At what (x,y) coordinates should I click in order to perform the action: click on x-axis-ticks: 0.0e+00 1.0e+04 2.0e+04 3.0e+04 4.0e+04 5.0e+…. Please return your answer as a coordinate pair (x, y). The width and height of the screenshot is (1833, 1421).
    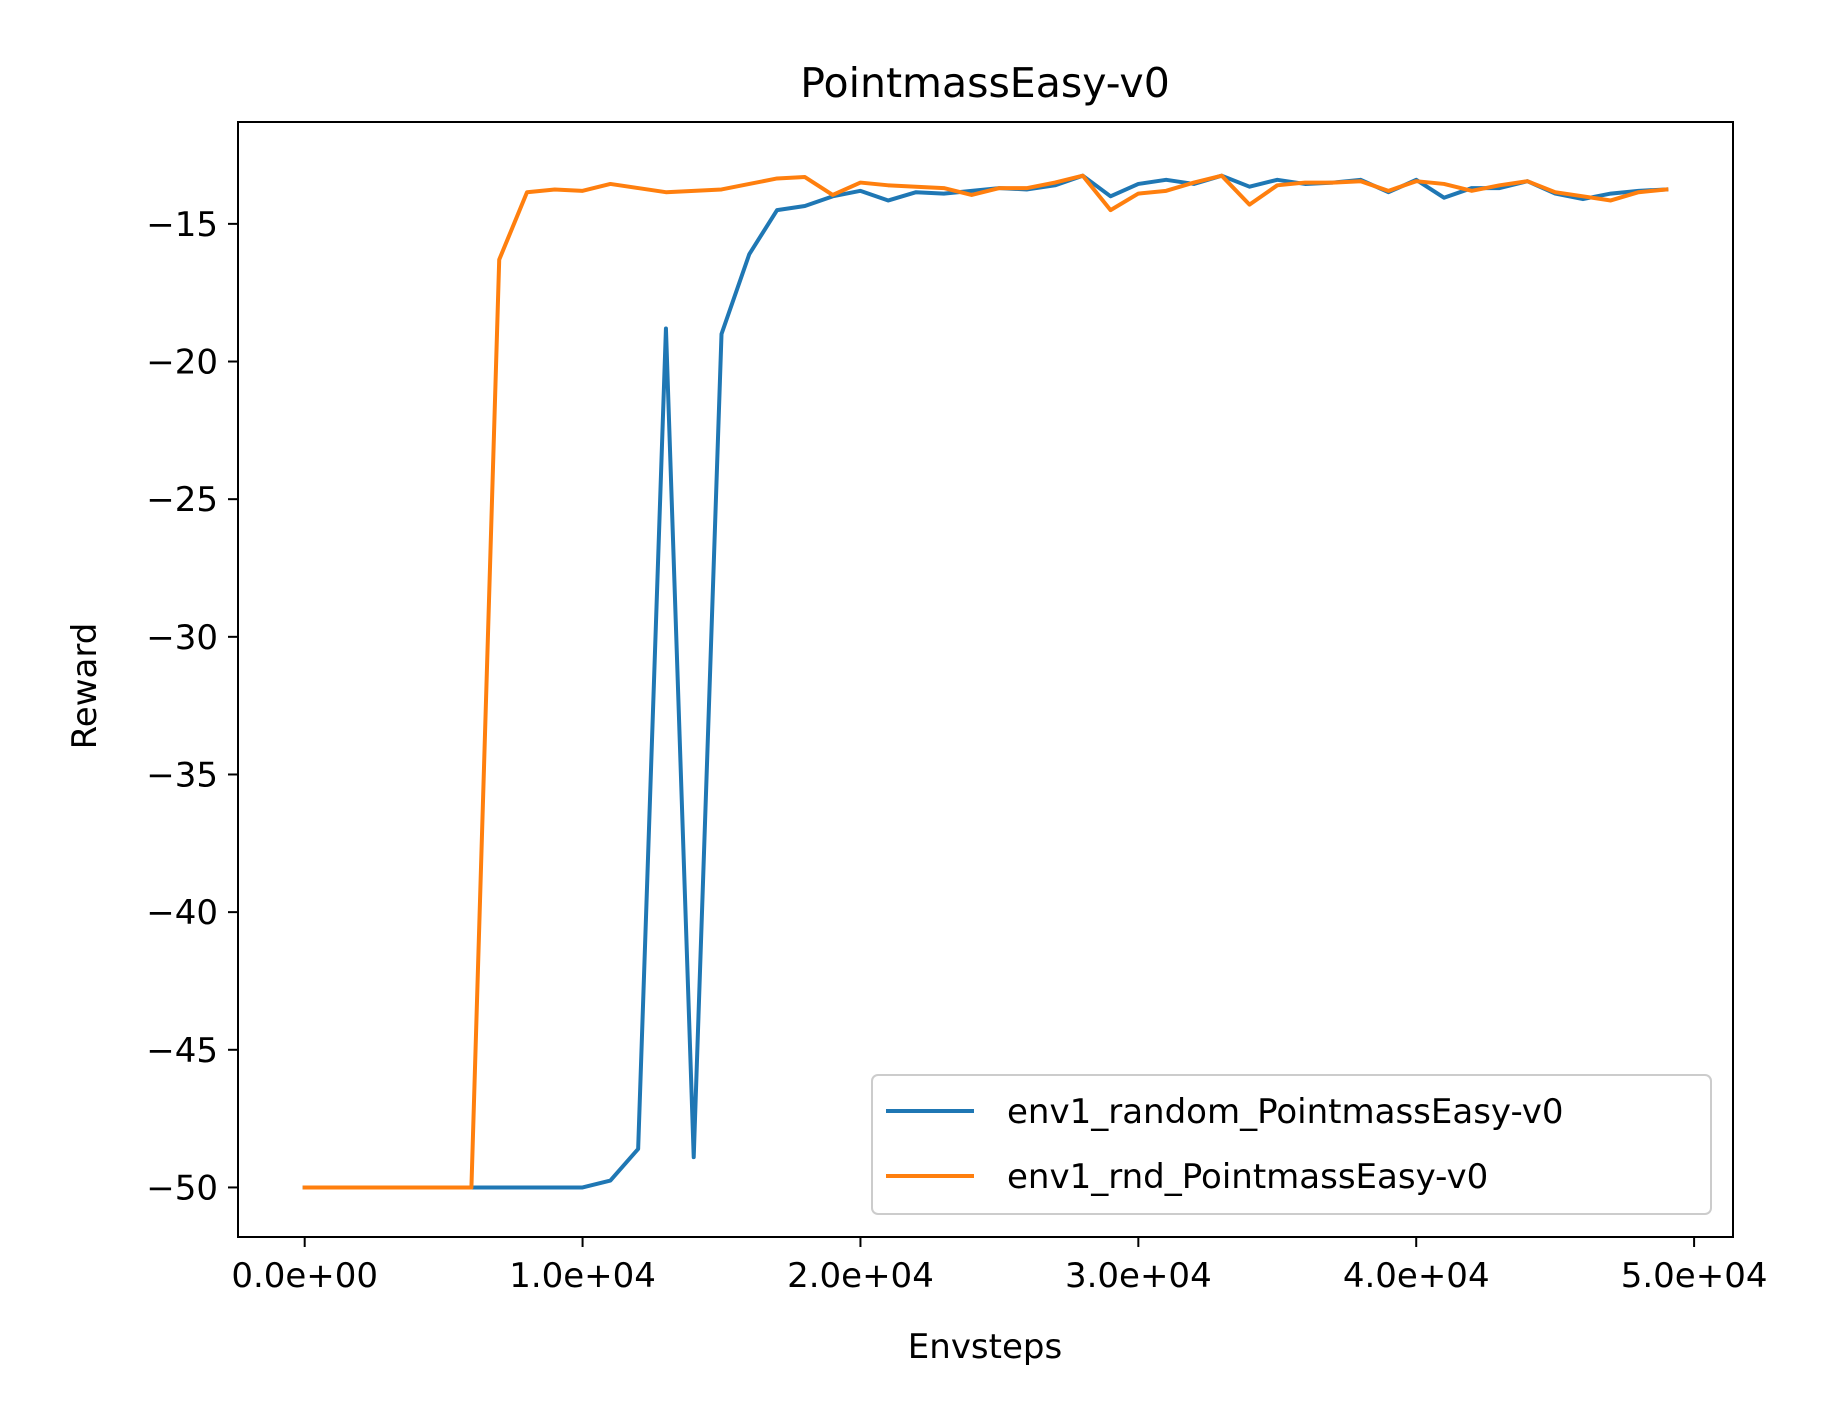
    Looking at the image, I should click on (999, 1266).